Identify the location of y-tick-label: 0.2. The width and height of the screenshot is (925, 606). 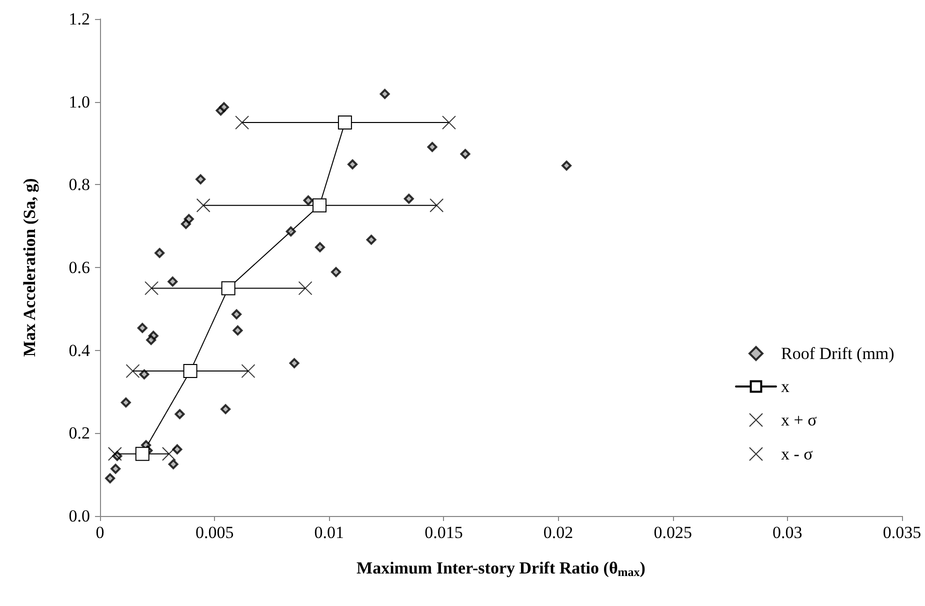
(79, 433).